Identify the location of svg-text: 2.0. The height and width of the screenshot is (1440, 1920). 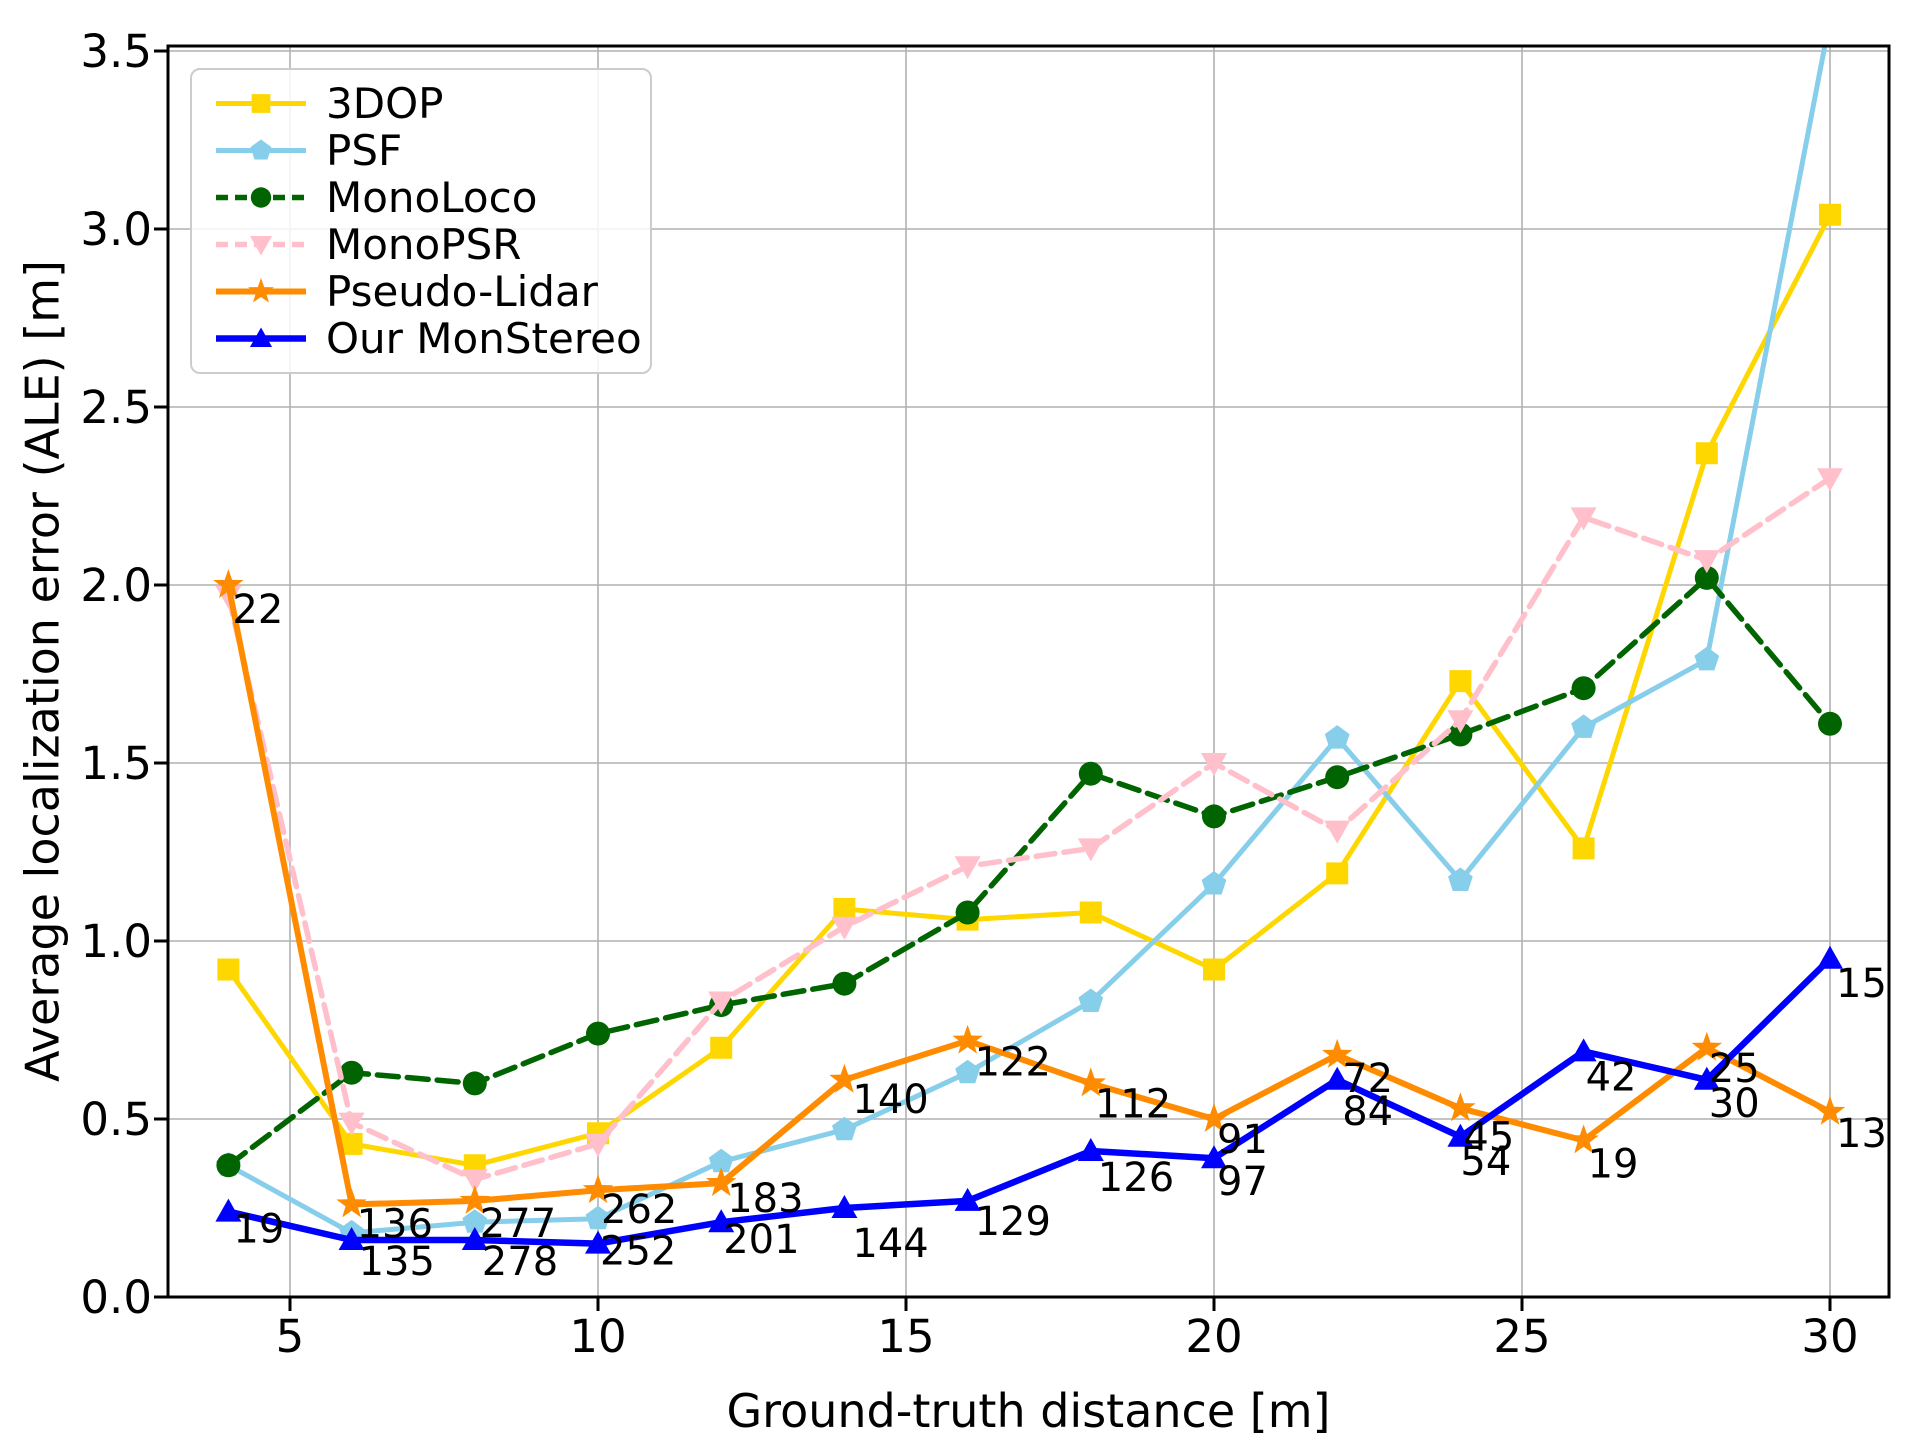
(116, 585).